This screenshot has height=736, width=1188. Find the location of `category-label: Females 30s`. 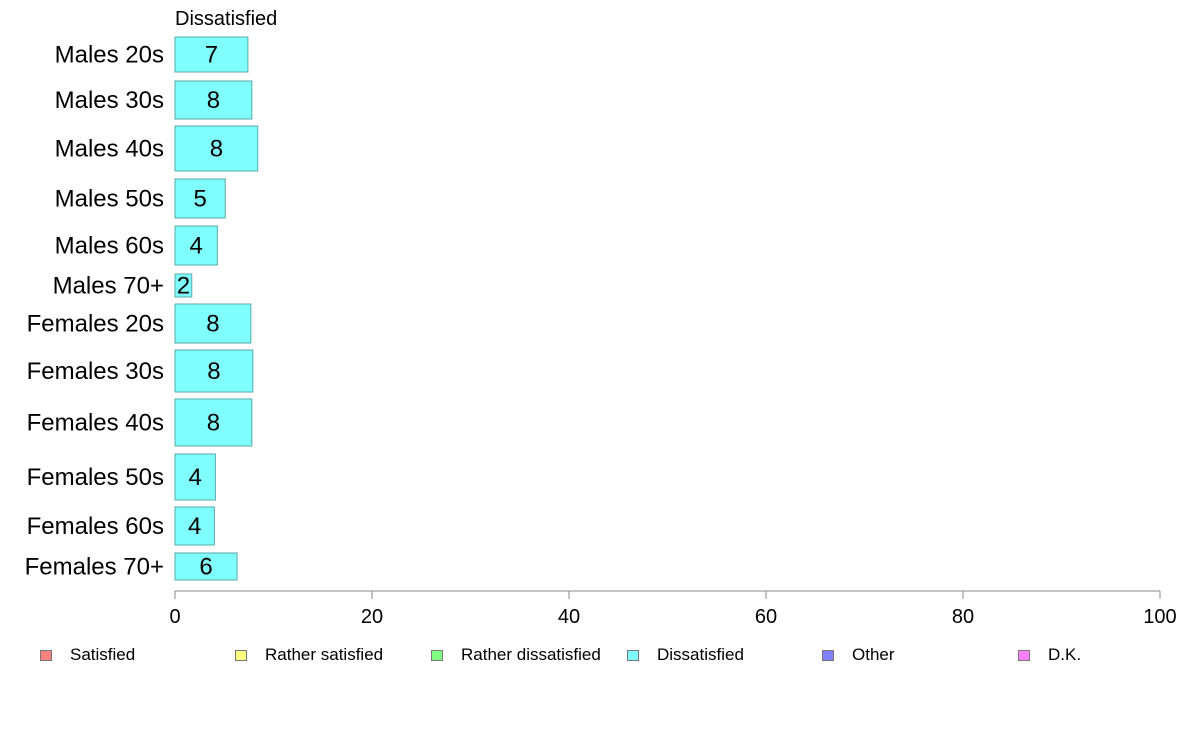

category-label: Females 30s is located at coordinates (95, 371).